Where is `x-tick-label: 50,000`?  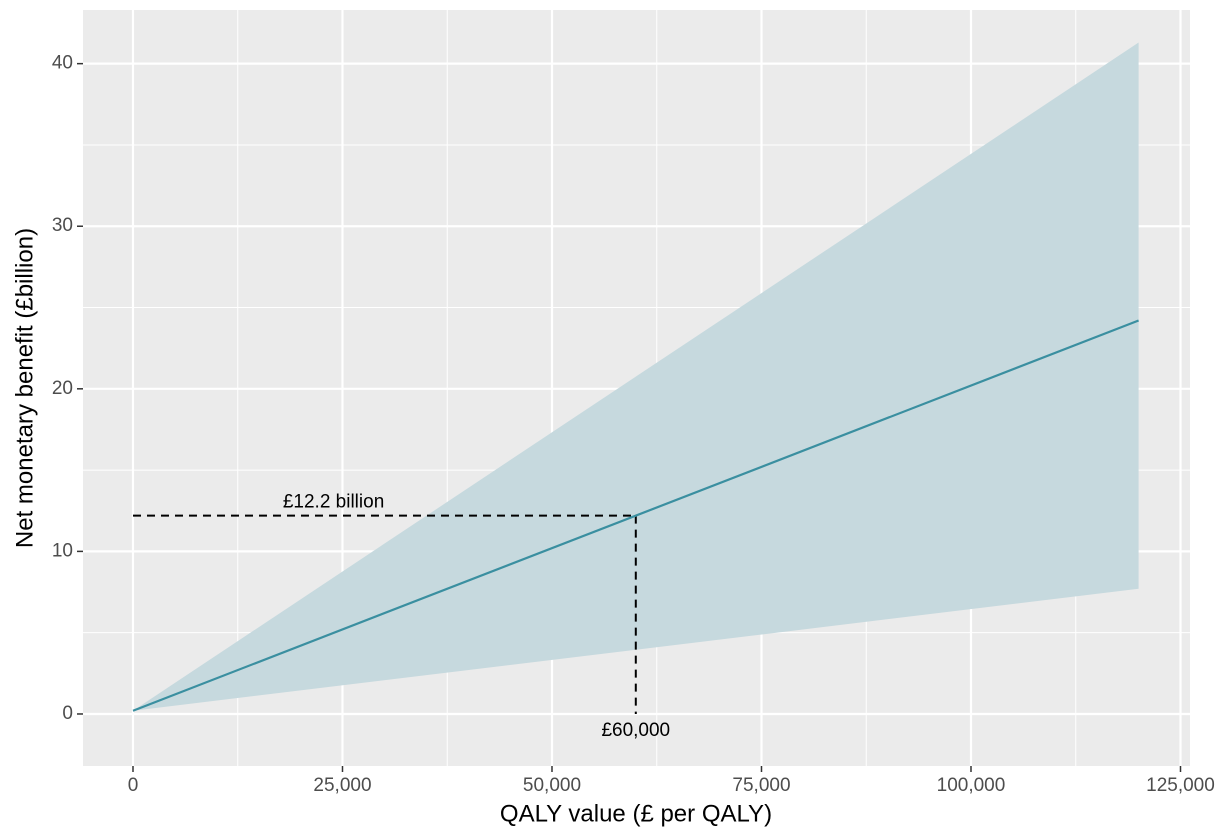 x-tick-label: 50,000 is located at coordinates (552, 785).